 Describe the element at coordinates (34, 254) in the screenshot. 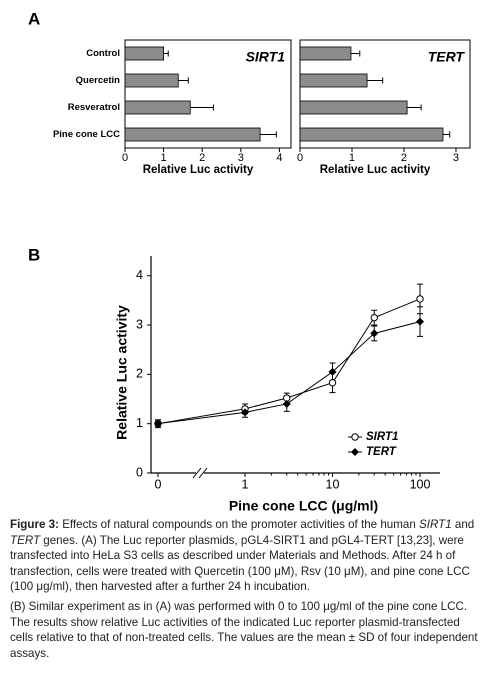

I see `panel-label: B` at that location.